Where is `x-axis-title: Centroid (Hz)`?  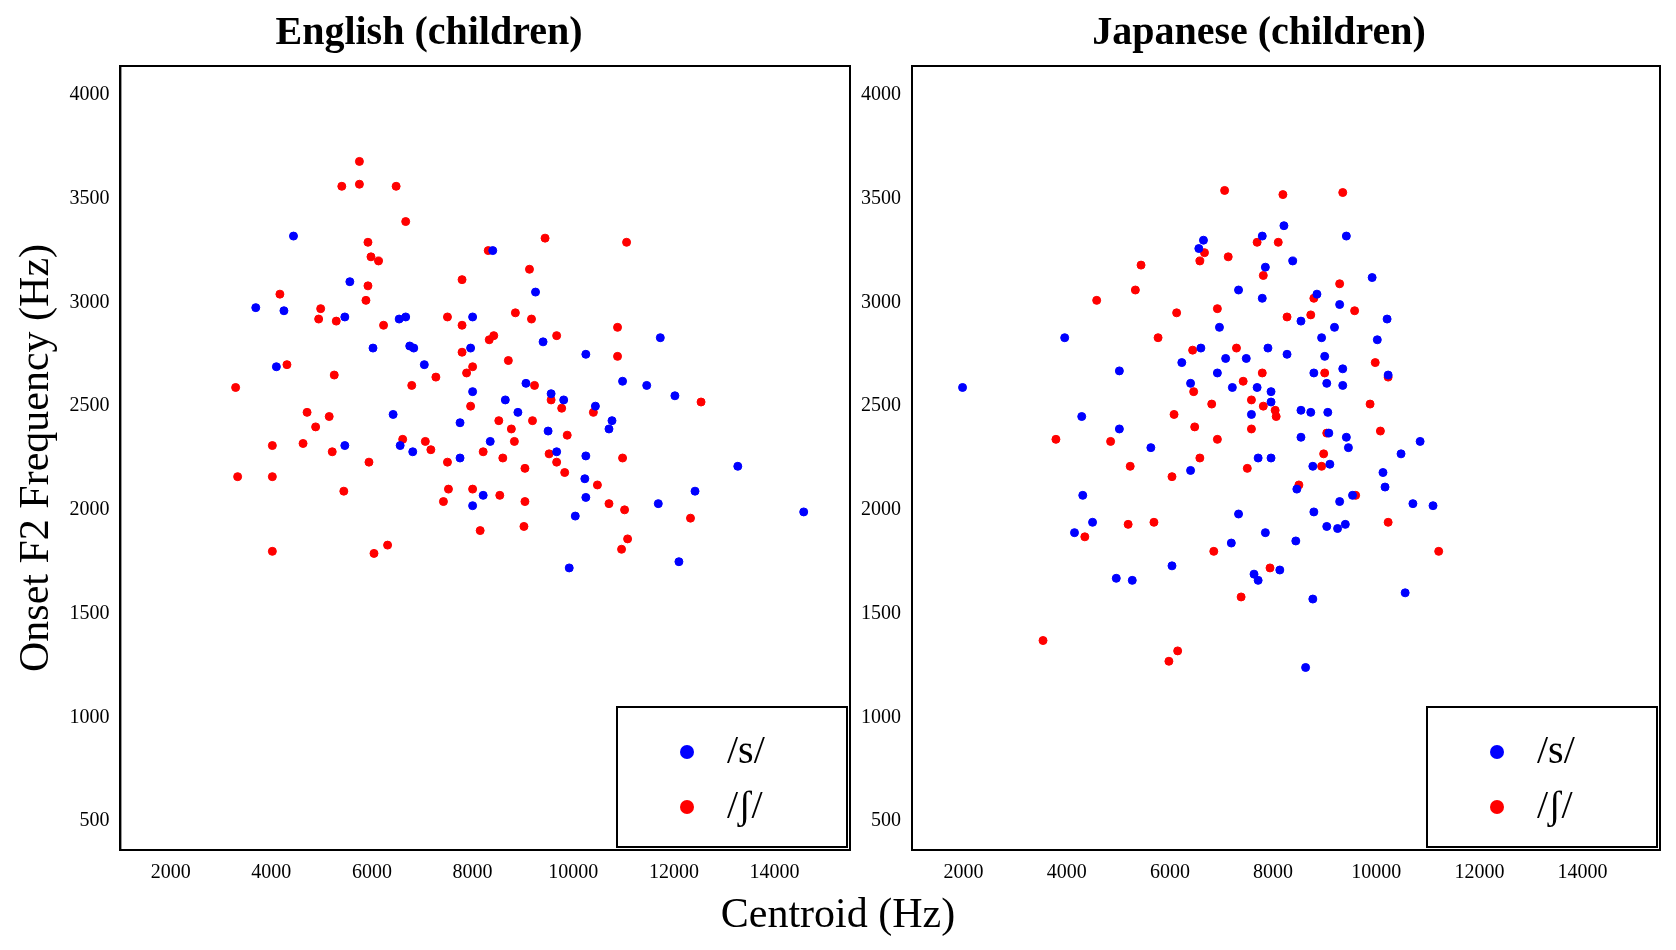 x-axis-title: Centroid (Hz) is located at coordinates (838, 913).